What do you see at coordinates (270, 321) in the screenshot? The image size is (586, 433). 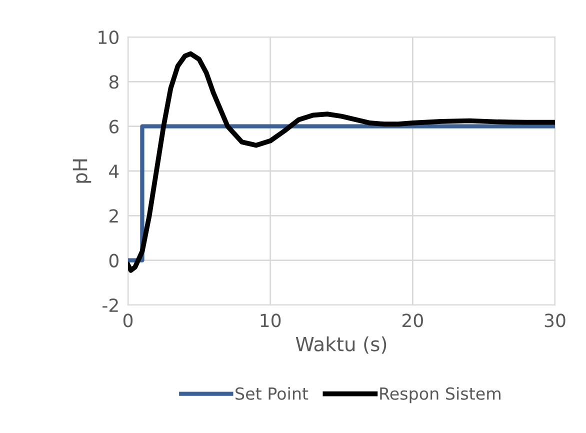 I see `x-tick-label: 10` at bounding box center [270, 321].